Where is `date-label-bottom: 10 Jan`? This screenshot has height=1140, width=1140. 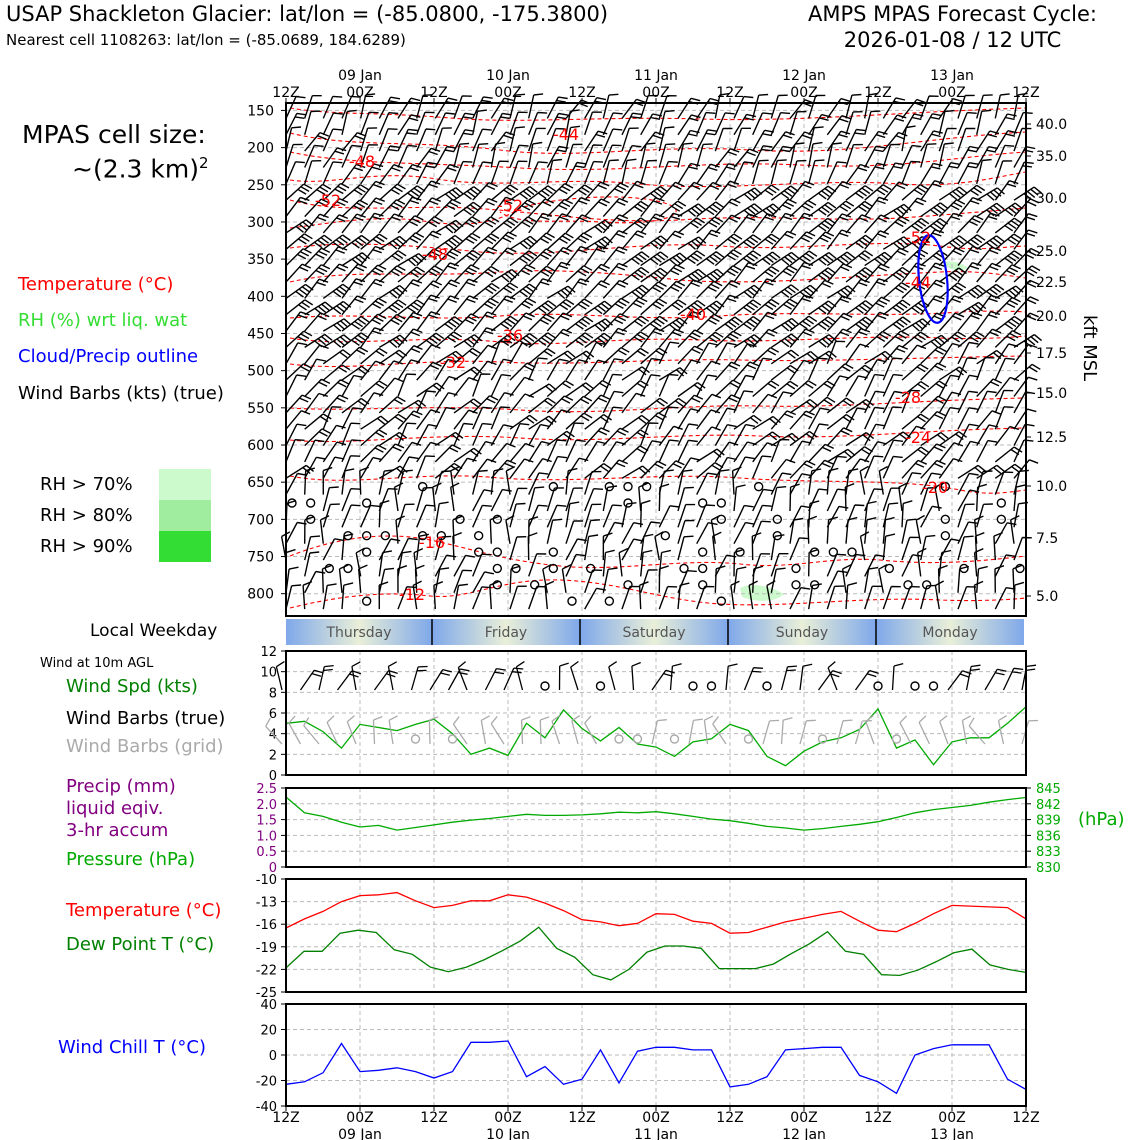 date-label-bottom: 10 Jan is located at coordinates (508, 1133).